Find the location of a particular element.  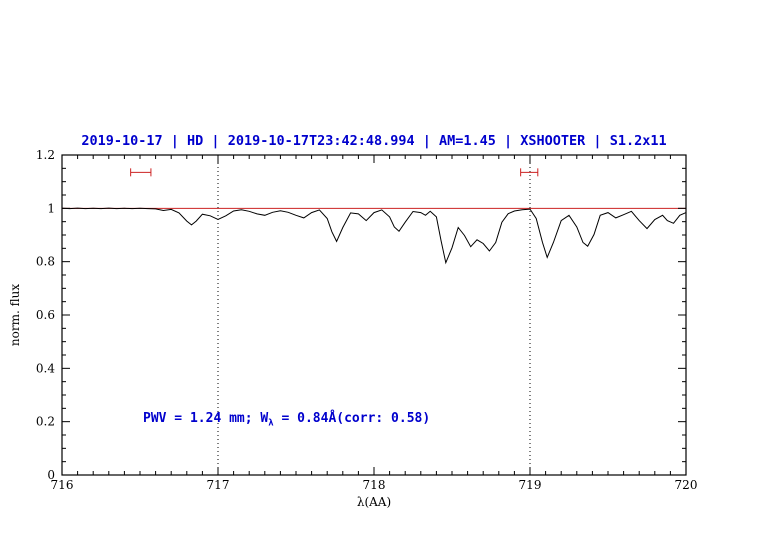

y-tick-label: 1.2 is located at coordinates (45, 155).